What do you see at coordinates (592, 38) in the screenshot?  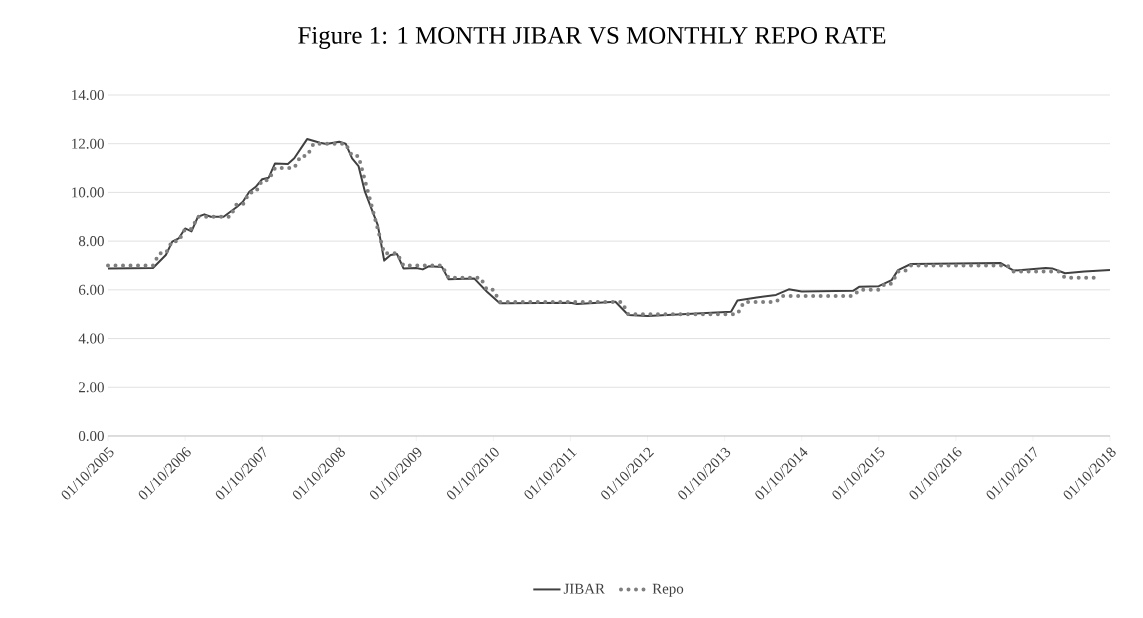 I see `chart-title: Figure 1: 1 MONTH JIBAR VS MONTHLY REPO RATE` at bounding box center [592, 38].